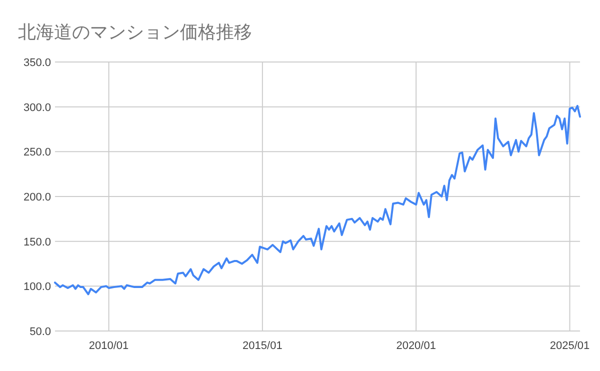  Describe the element at coordinates (37, 242) in the screenshot. I see `y-tick-label: 150.0` at that location.